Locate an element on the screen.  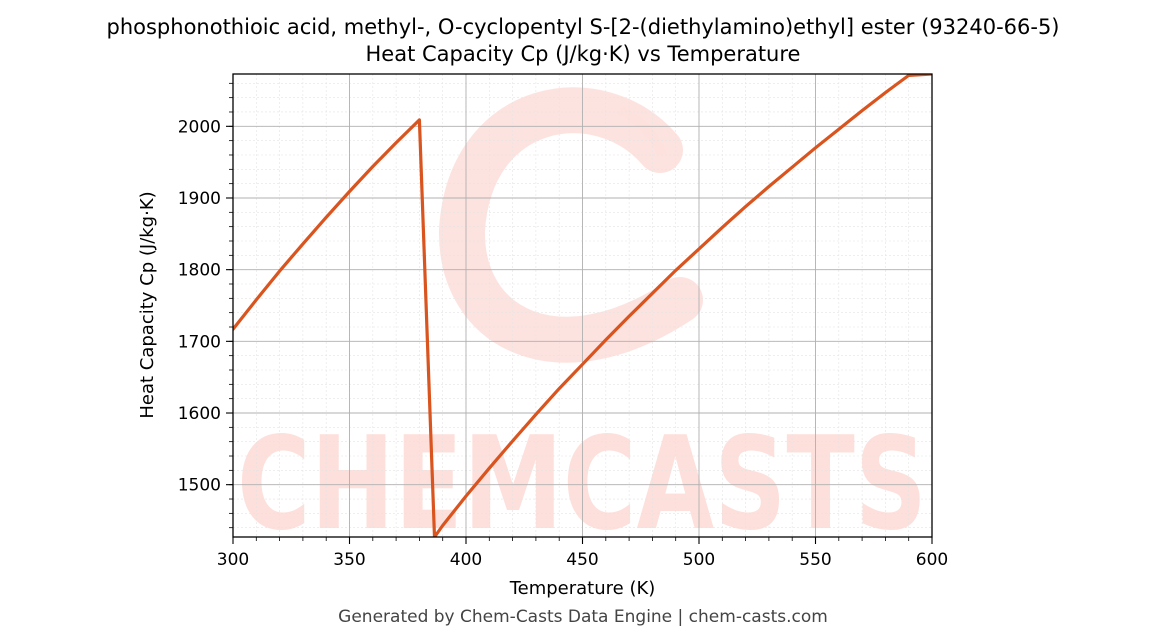
x-tick-label: 400 is located at coordinates (466, 560).